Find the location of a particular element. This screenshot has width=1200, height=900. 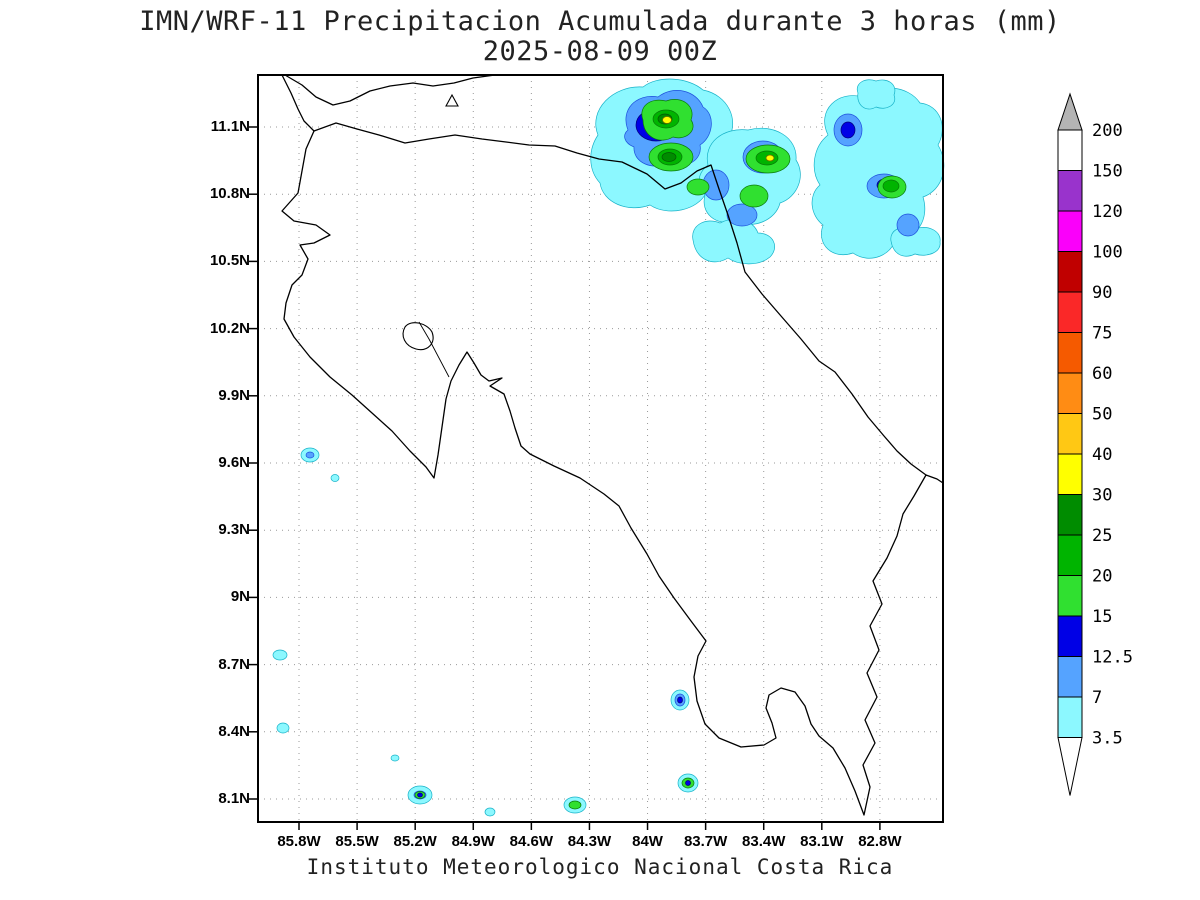

colorbar-level-label: 75 is located at coordinates (1102, 334).